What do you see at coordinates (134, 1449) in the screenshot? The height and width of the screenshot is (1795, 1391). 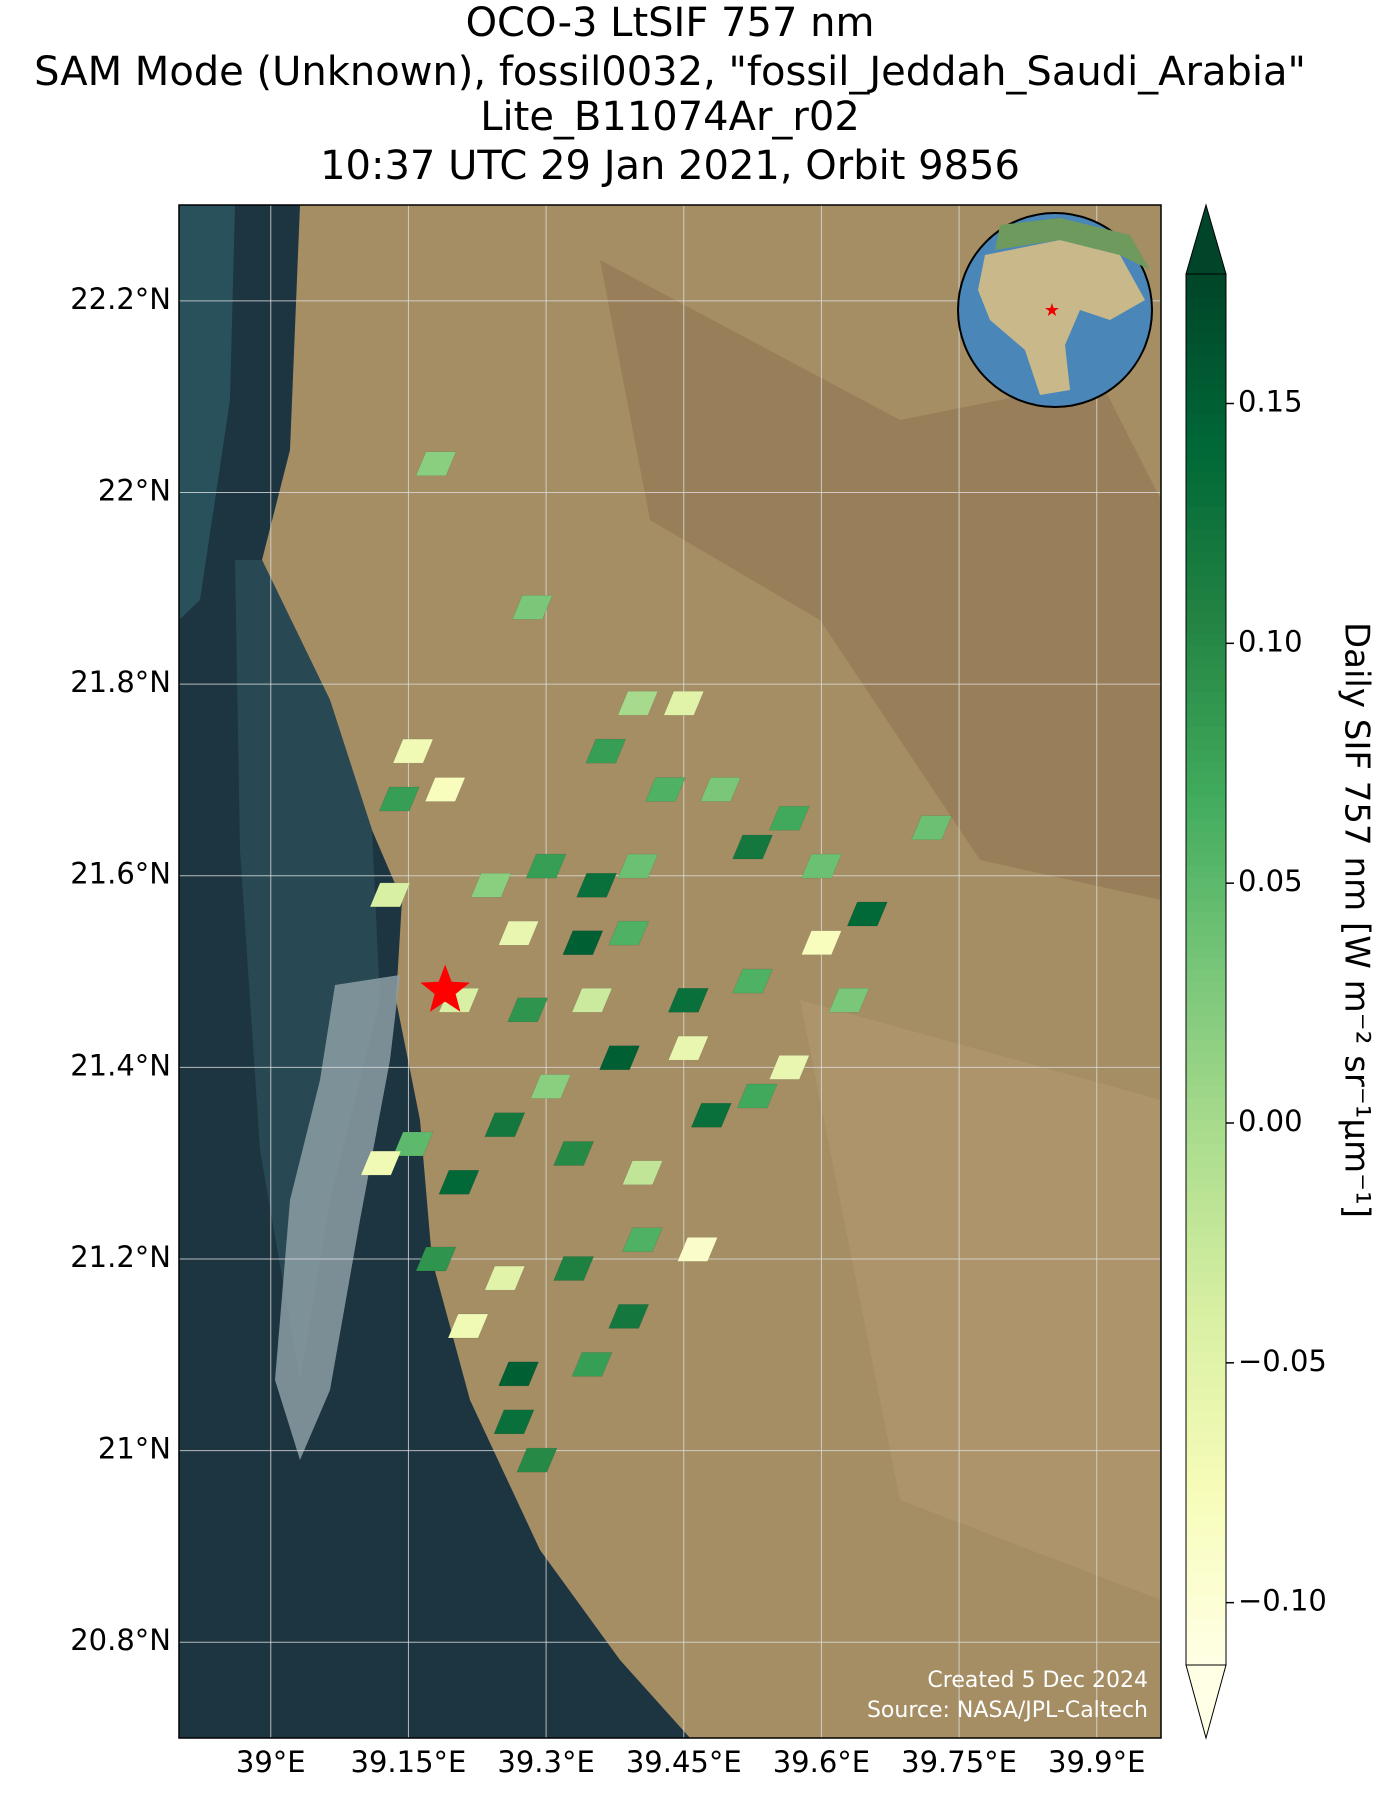 I see `y-tick-label: 21°N` at bounding box center [134, 1449].